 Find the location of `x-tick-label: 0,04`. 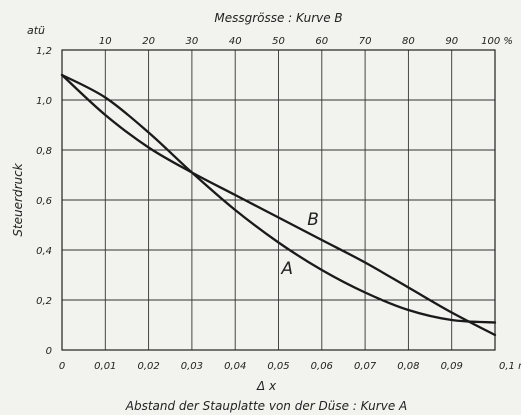

x-tick-label: 0,04 is located at coordinates (235, 366).